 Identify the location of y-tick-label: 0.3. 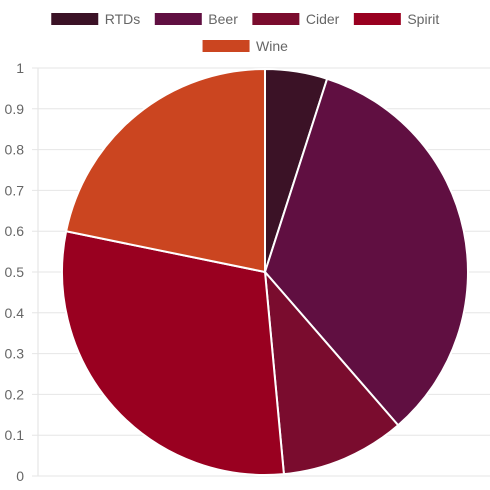
(15, 354).